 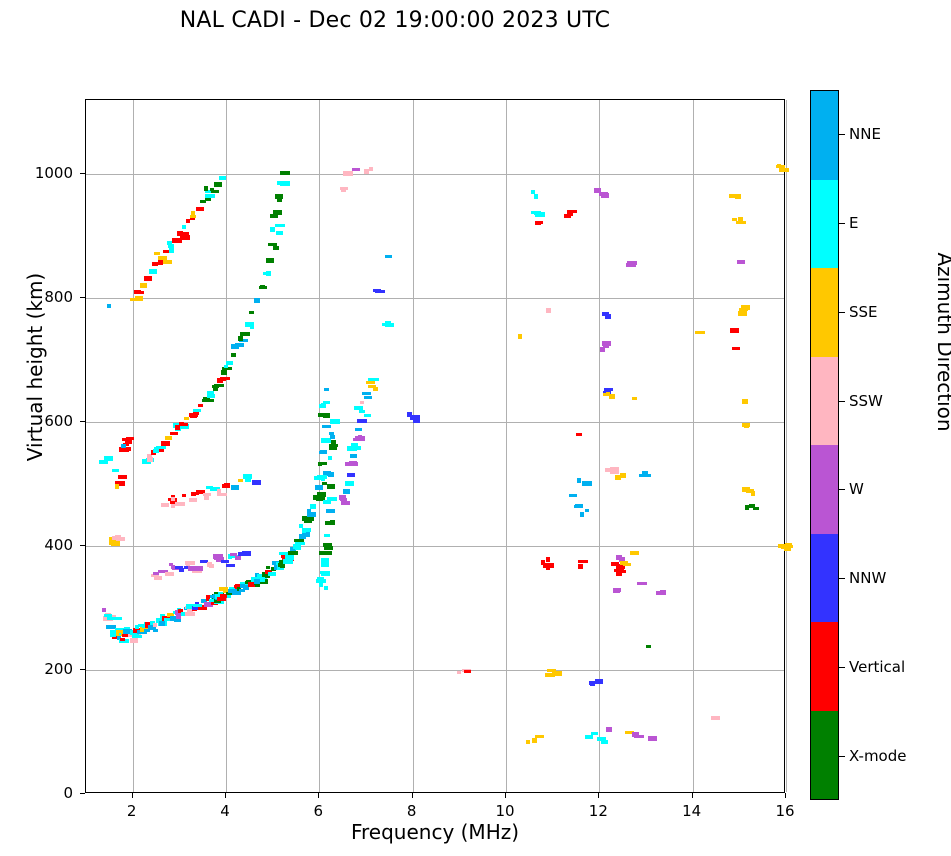 What do you see at coordinates (824, 666) in the screenshot?
I see `colorbar-band-vertical` at bounding box center [824, 666].